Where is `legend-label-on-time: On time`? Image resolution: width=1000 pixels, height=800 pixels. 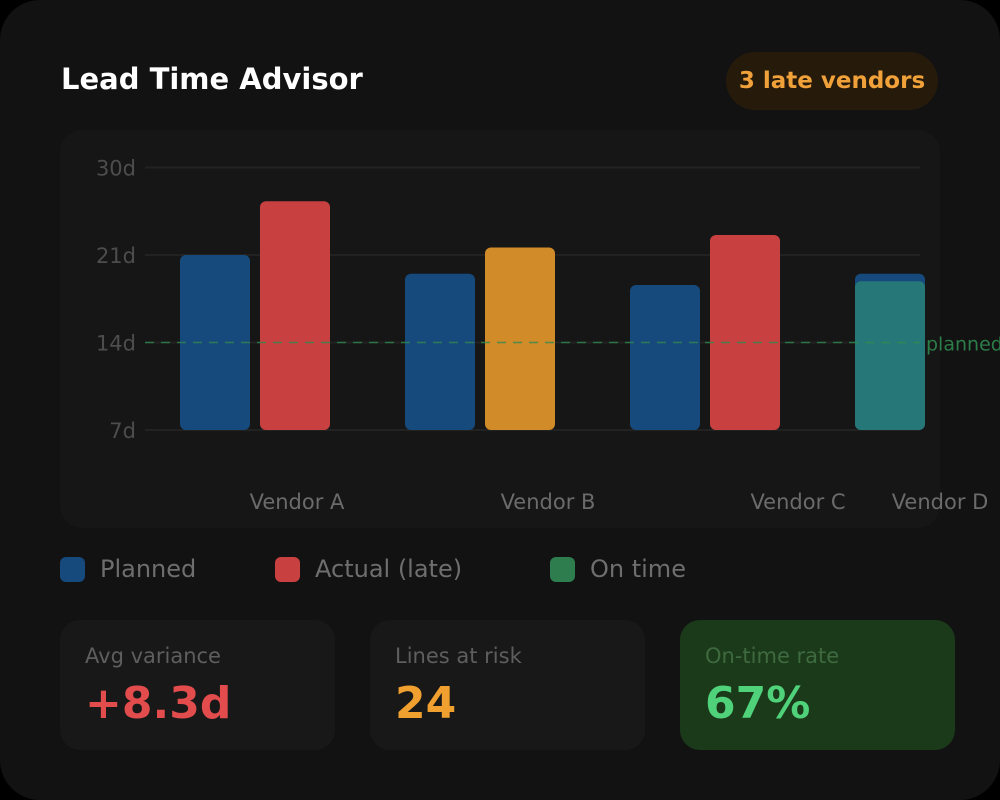 legend-label-on-time: On time is located at coordinates (638, 569).